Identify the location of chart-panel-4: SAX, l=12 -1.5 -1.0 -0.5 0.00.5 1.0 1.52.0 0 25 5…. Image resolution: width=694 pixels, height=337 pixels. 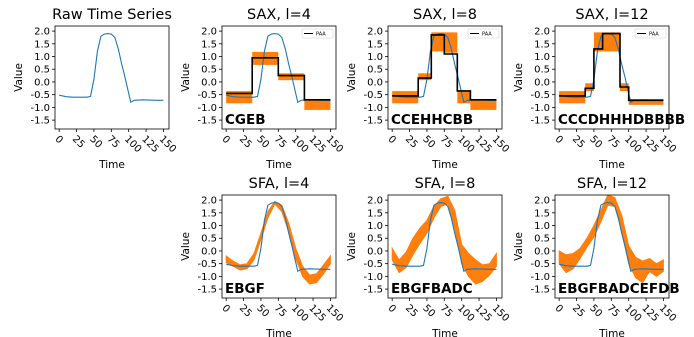
(599, 89).